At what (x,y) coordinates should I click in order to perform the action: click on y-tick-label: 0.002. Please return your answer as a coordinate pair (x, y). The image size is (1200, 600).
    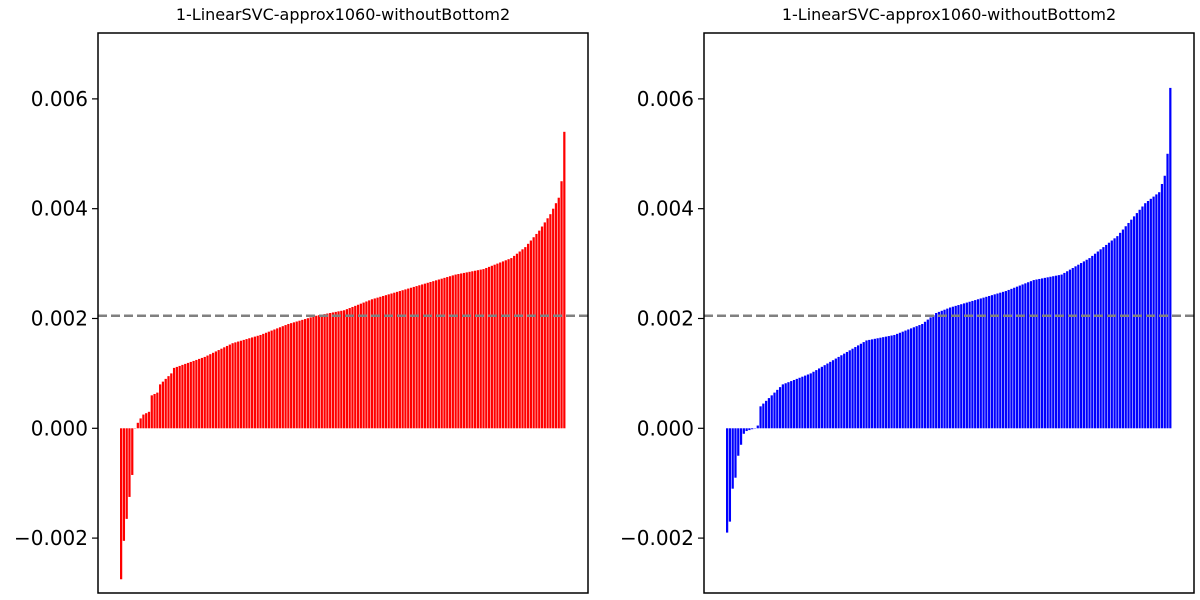
    Looking at the image, I should click on (665, 318).